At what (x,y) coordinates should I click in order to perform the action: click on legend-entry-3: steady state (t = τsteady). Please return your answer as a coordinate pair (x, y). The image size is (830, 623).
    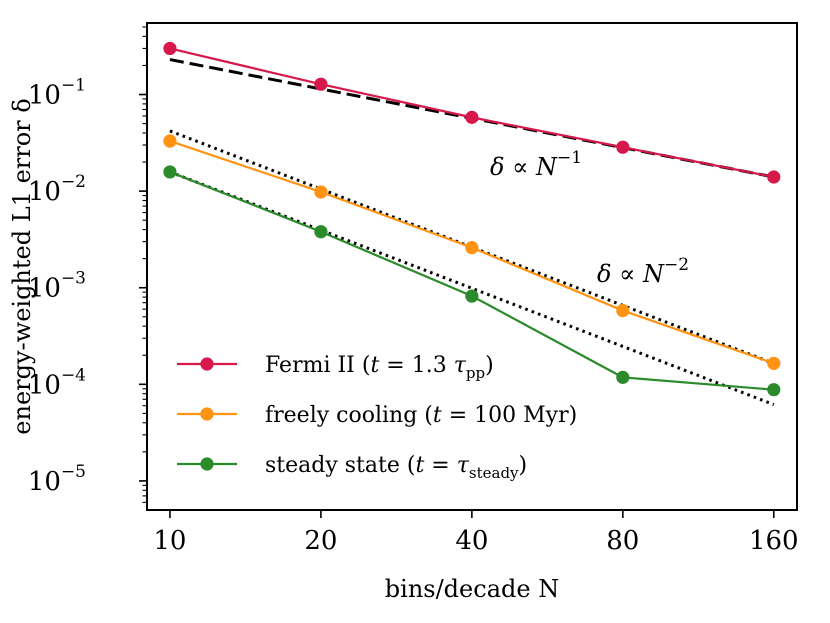
    Looking at the image, I should click on (352, 467).